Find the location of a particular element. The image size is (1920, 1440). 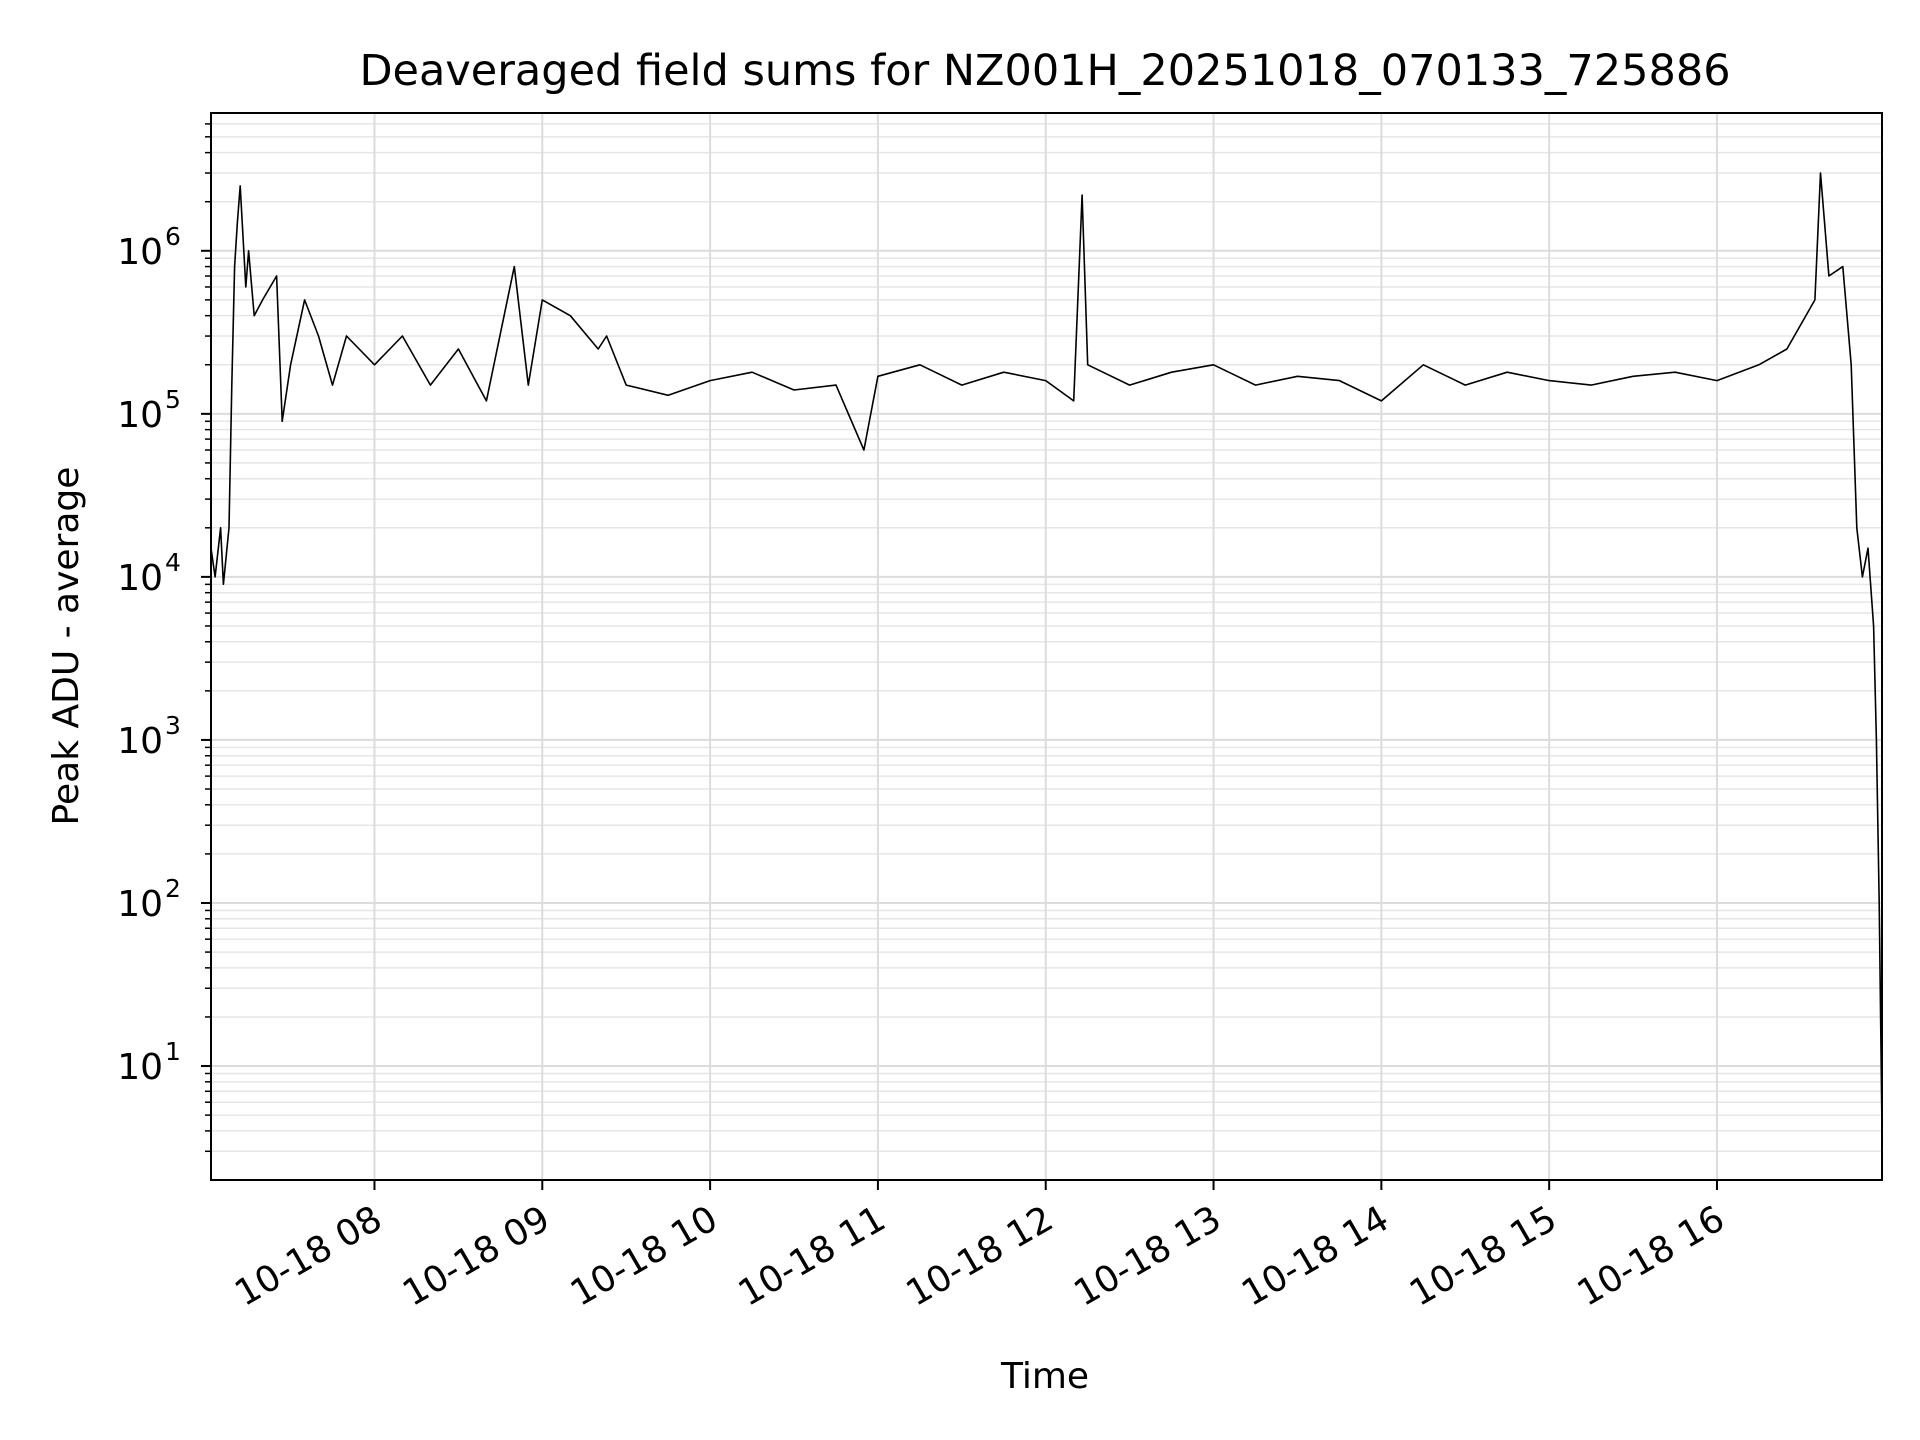

y-tick-exponent: 3 is located at coordinates (173, 725).